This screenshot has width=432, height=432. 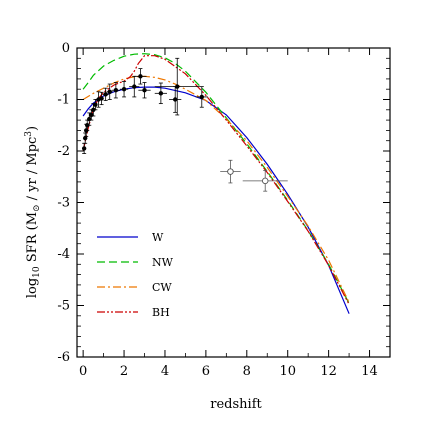 What do you see at coordinates (130, 237) in the screenshot?
I see `legend-entry: W` at bounding box center [130, 237].